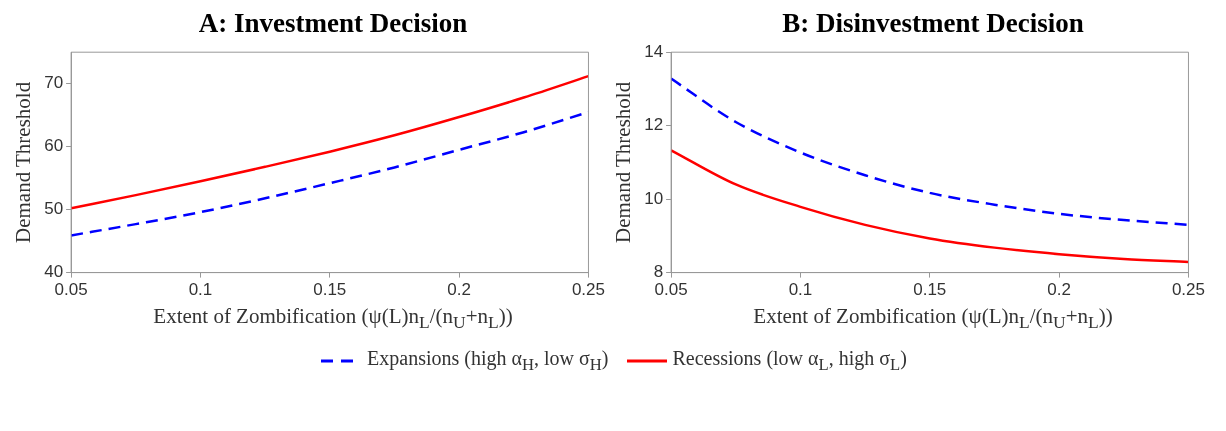 The image size is (1226, 431). I want to click on y-tick-label: 12, so click(654, 125).